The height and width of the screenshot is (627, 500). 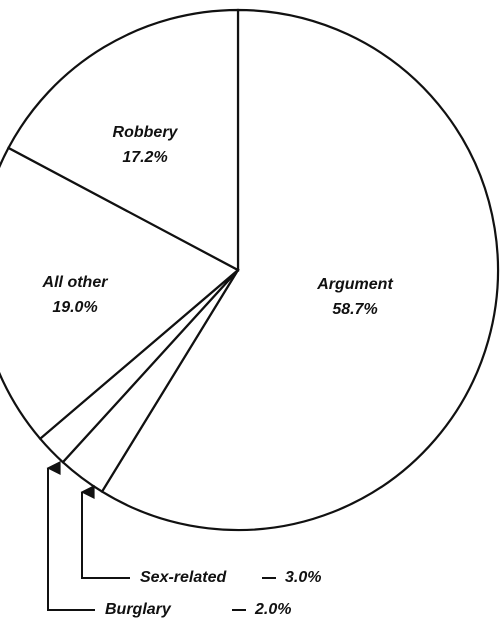 What do you see at coordinates (183, 577) in the screenshot?
I see `slice-label: Sex-related` at bounding box center [183, 577].